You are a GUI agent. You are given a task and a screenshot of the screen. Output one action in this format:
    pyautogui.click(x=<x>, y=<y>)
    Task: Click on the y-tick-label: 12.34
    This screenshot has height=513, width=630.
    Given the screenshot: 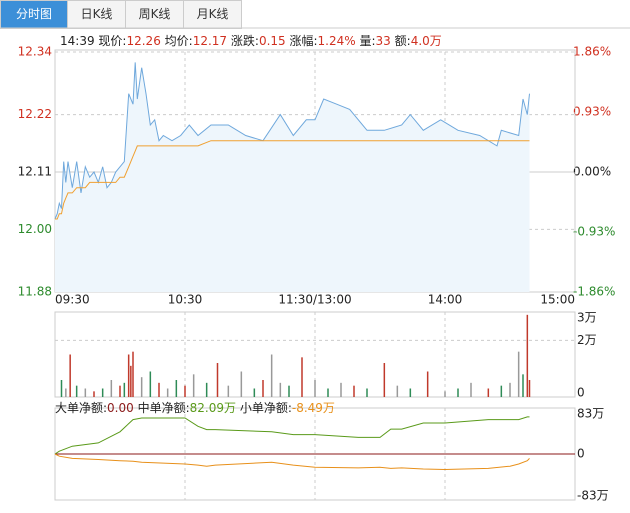 What is the action you would take?
    pyautogui.click(x=35, y=52)
    